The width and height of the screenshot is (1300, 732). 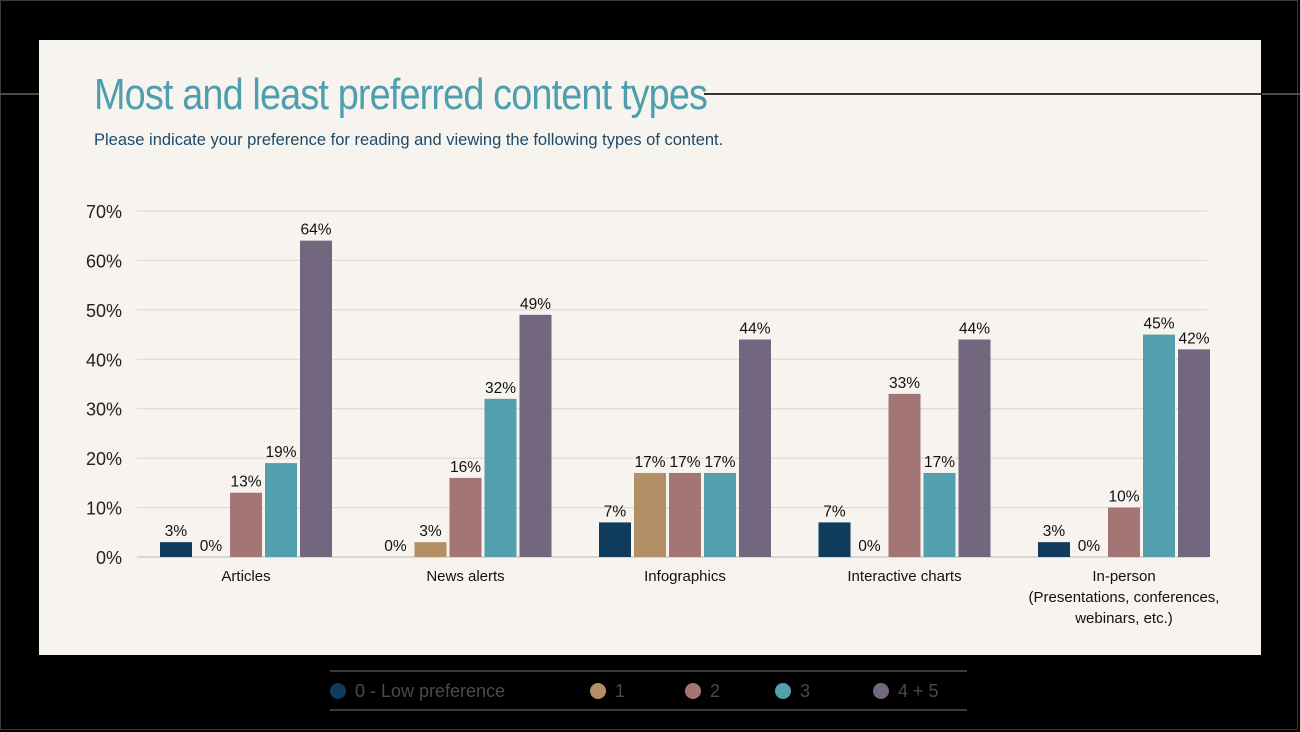 I want to click on data-label: 33%, so click(x=904, y=383).